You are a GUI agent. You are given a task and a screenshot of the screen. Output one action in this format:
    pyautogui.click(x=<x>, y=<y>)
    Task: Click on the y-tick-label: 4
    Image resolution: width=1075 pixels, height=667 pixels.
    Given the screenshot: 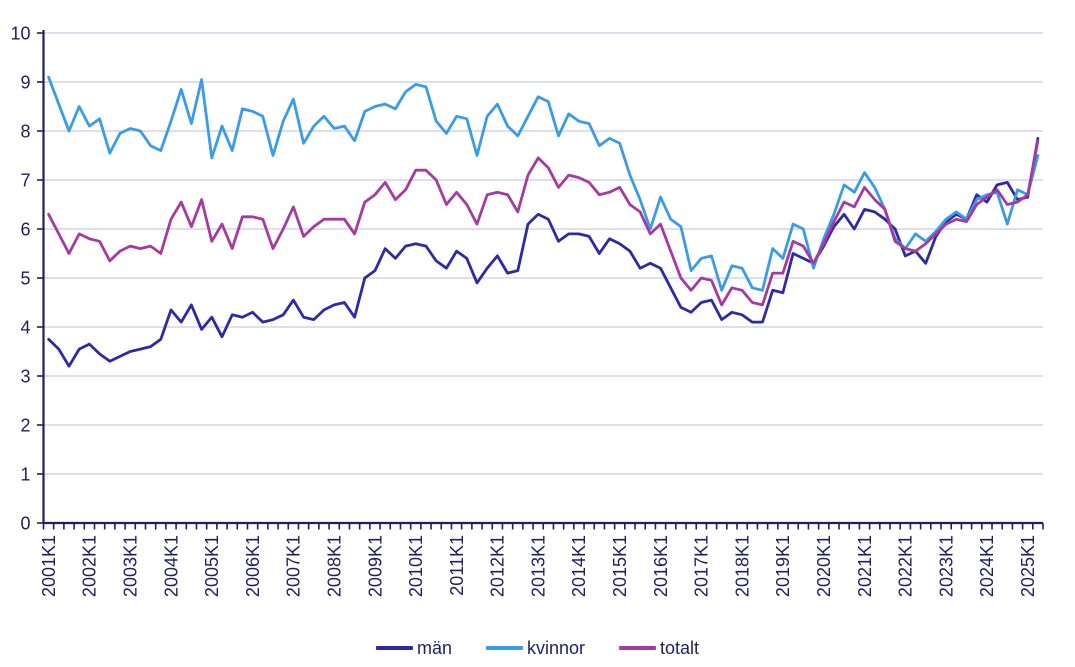 What is the action you would take?
    pyautogui.click(x=25, y=327)
    